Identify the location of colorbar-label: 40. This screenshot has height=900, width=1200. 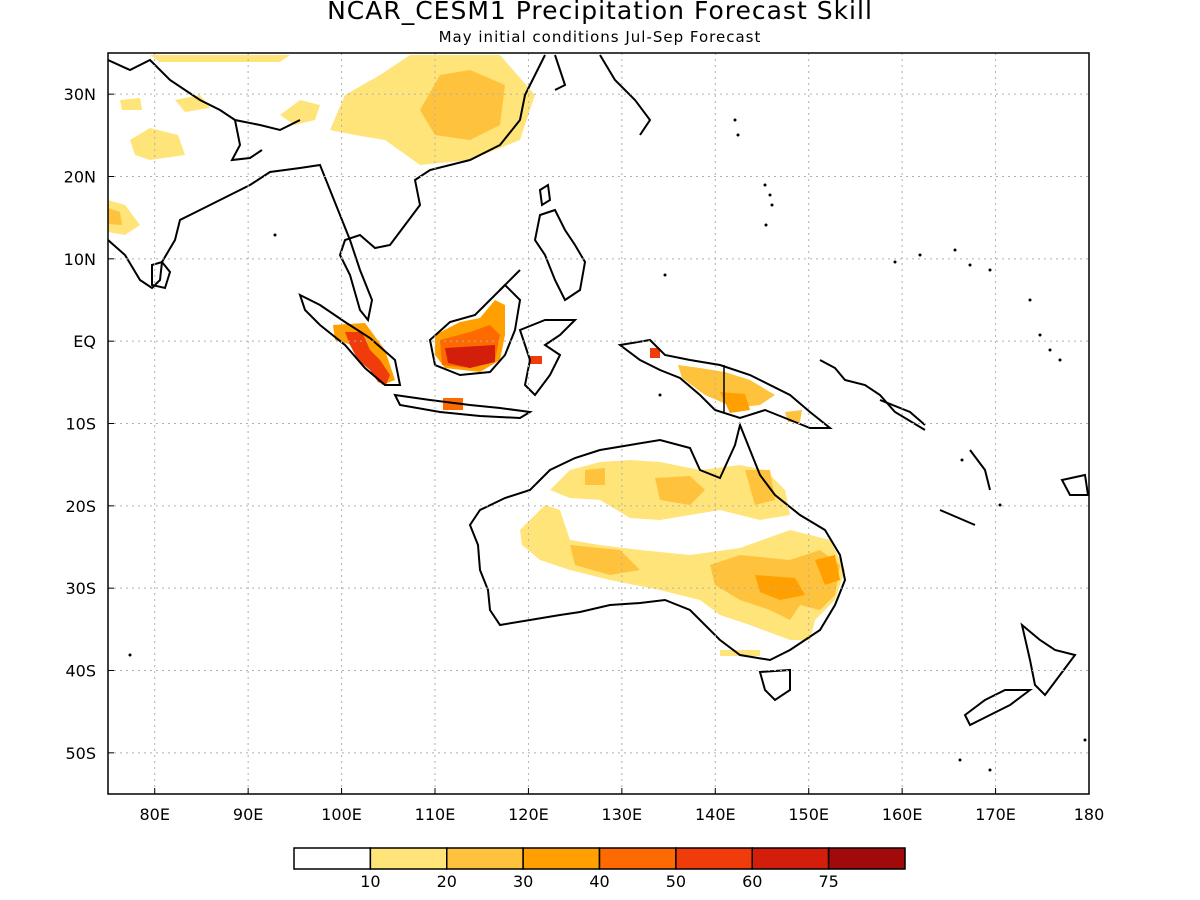
(599, 881).